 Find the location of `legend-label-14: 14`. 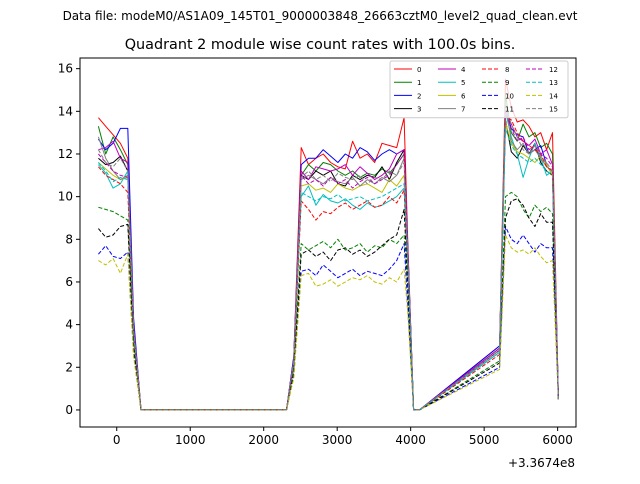

legend-label-14: 14 is located at coordinates (553, 96).